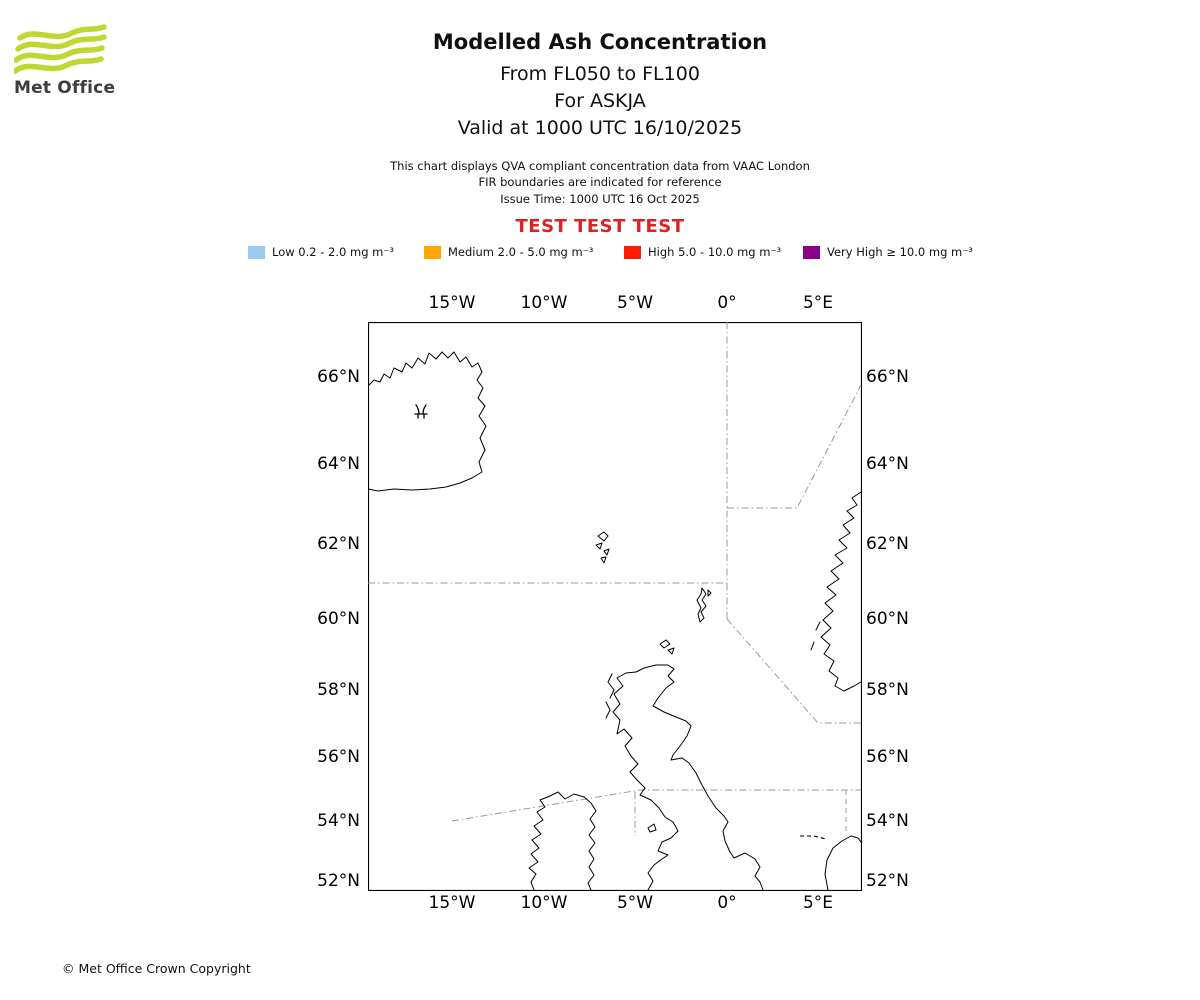 This screenshot has width=1200, height=1000. What do you see at coordinates (452, 903) in the screenshot?
I see `lon-label-bottom-15w: 15°W` at bounding box center [452, 903].